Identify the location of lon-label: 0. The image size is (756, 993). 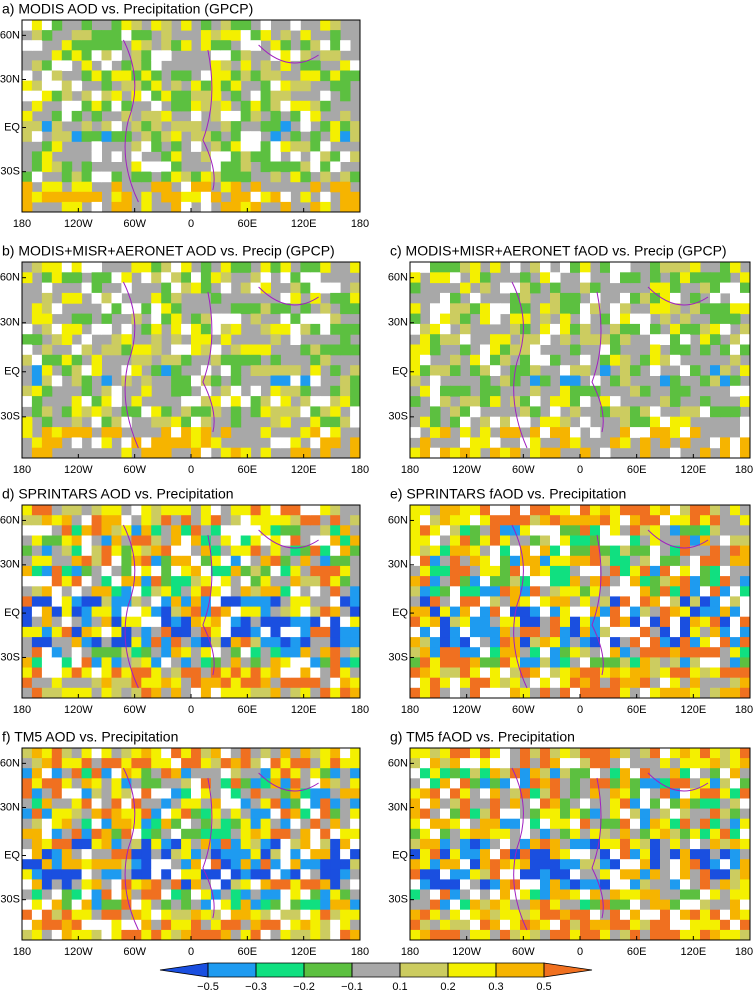
(580, 710).